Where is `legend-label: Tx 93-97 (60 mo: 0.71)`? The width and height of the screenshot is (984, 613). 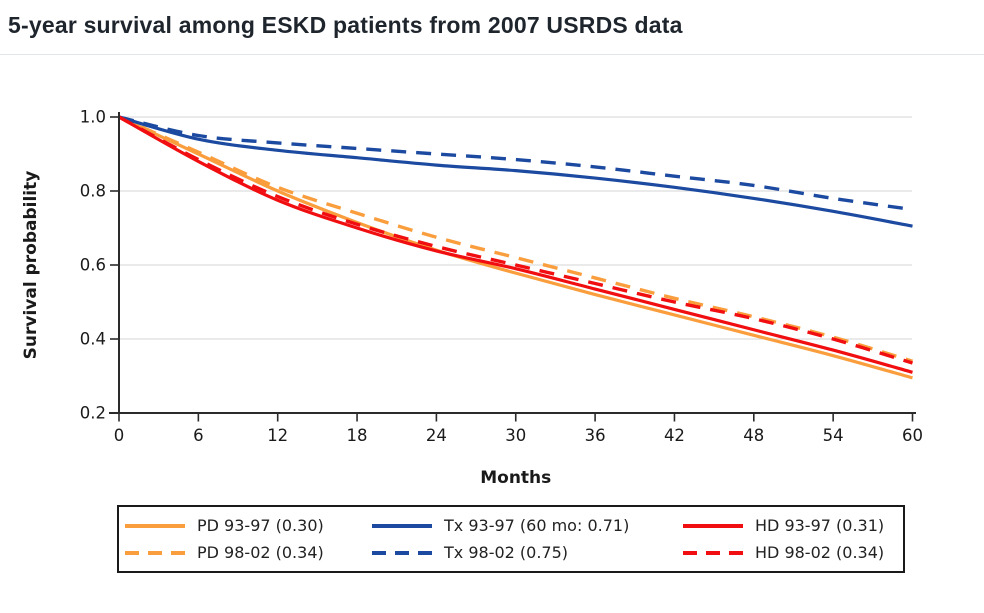 legend-label: Tx 93-97 (60 mo: 0.71) is located at coordinates (537, 525).